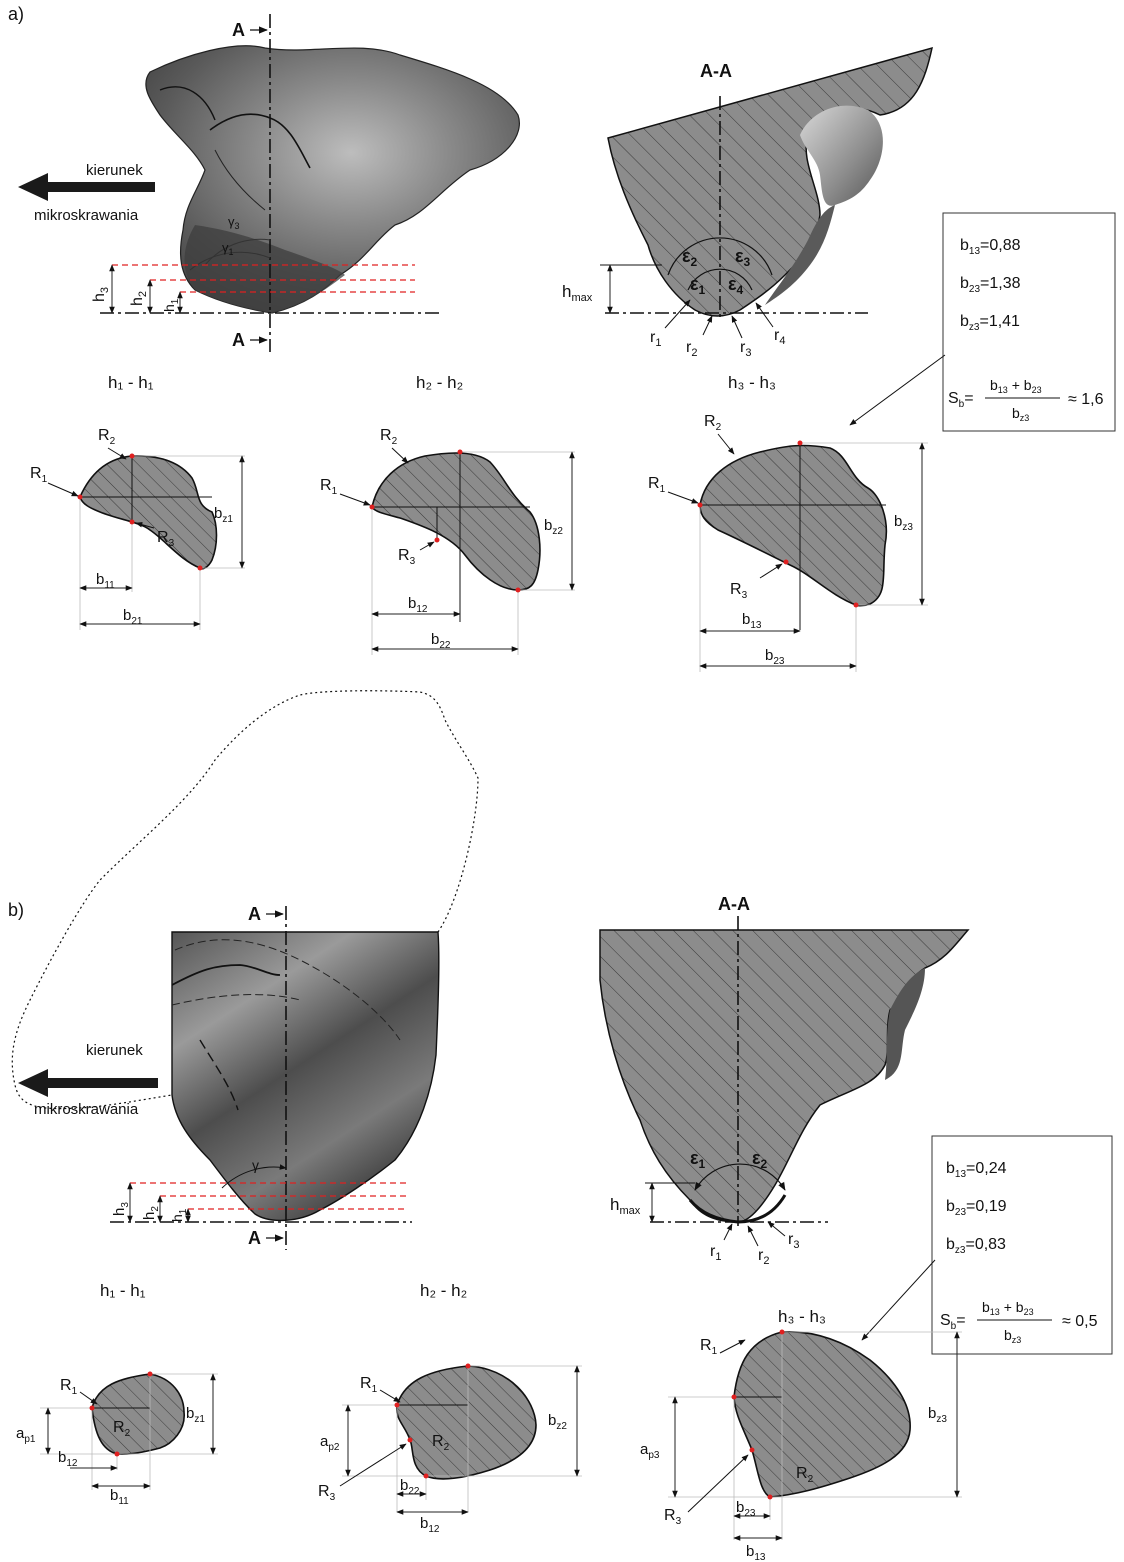 This screenshot has width=1124, height=1562. I want to click on r2-leader-b, so click(753, 1236).